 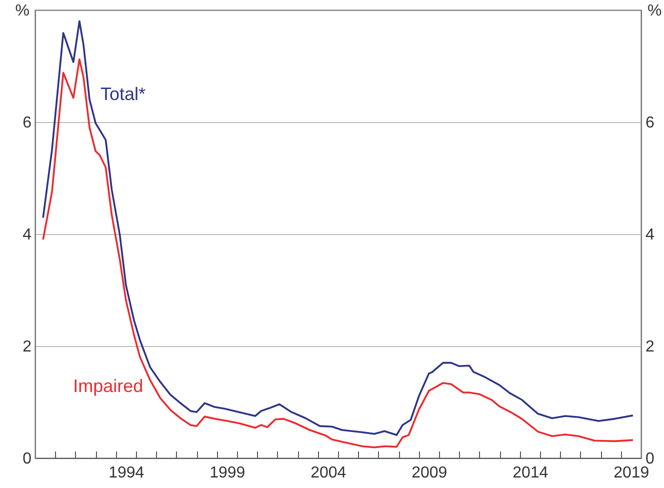 I want to click on x-tick-label: 2019, so click(x=632, y=473).